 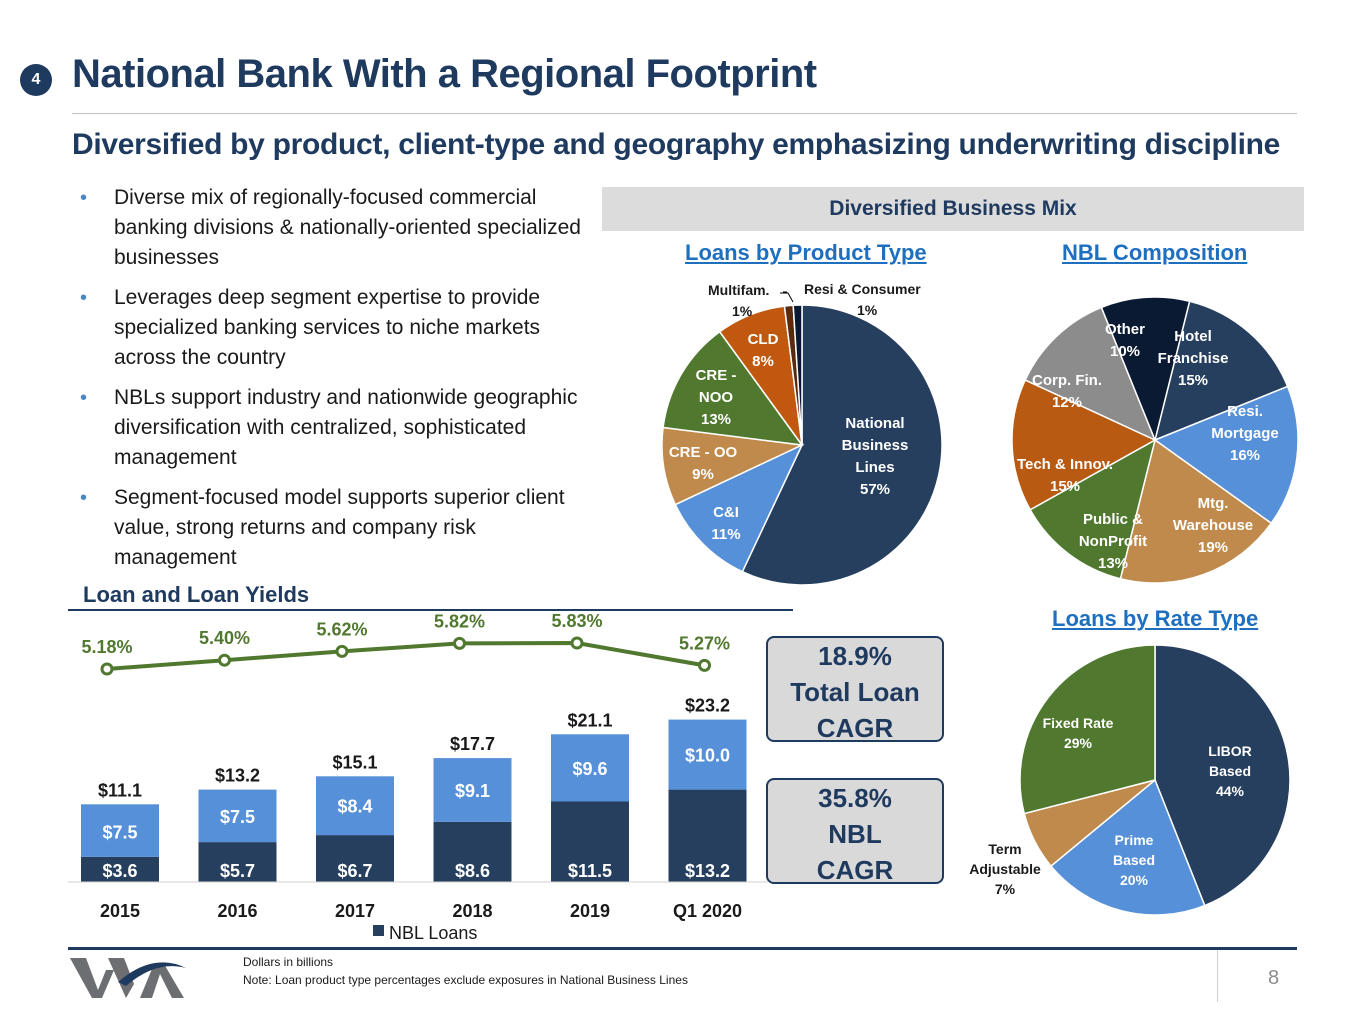 What do you see at coordinates (472, 911) in the screenshot?
I see `x-axis-label-3: 2018` at bounding box center [472, 911].